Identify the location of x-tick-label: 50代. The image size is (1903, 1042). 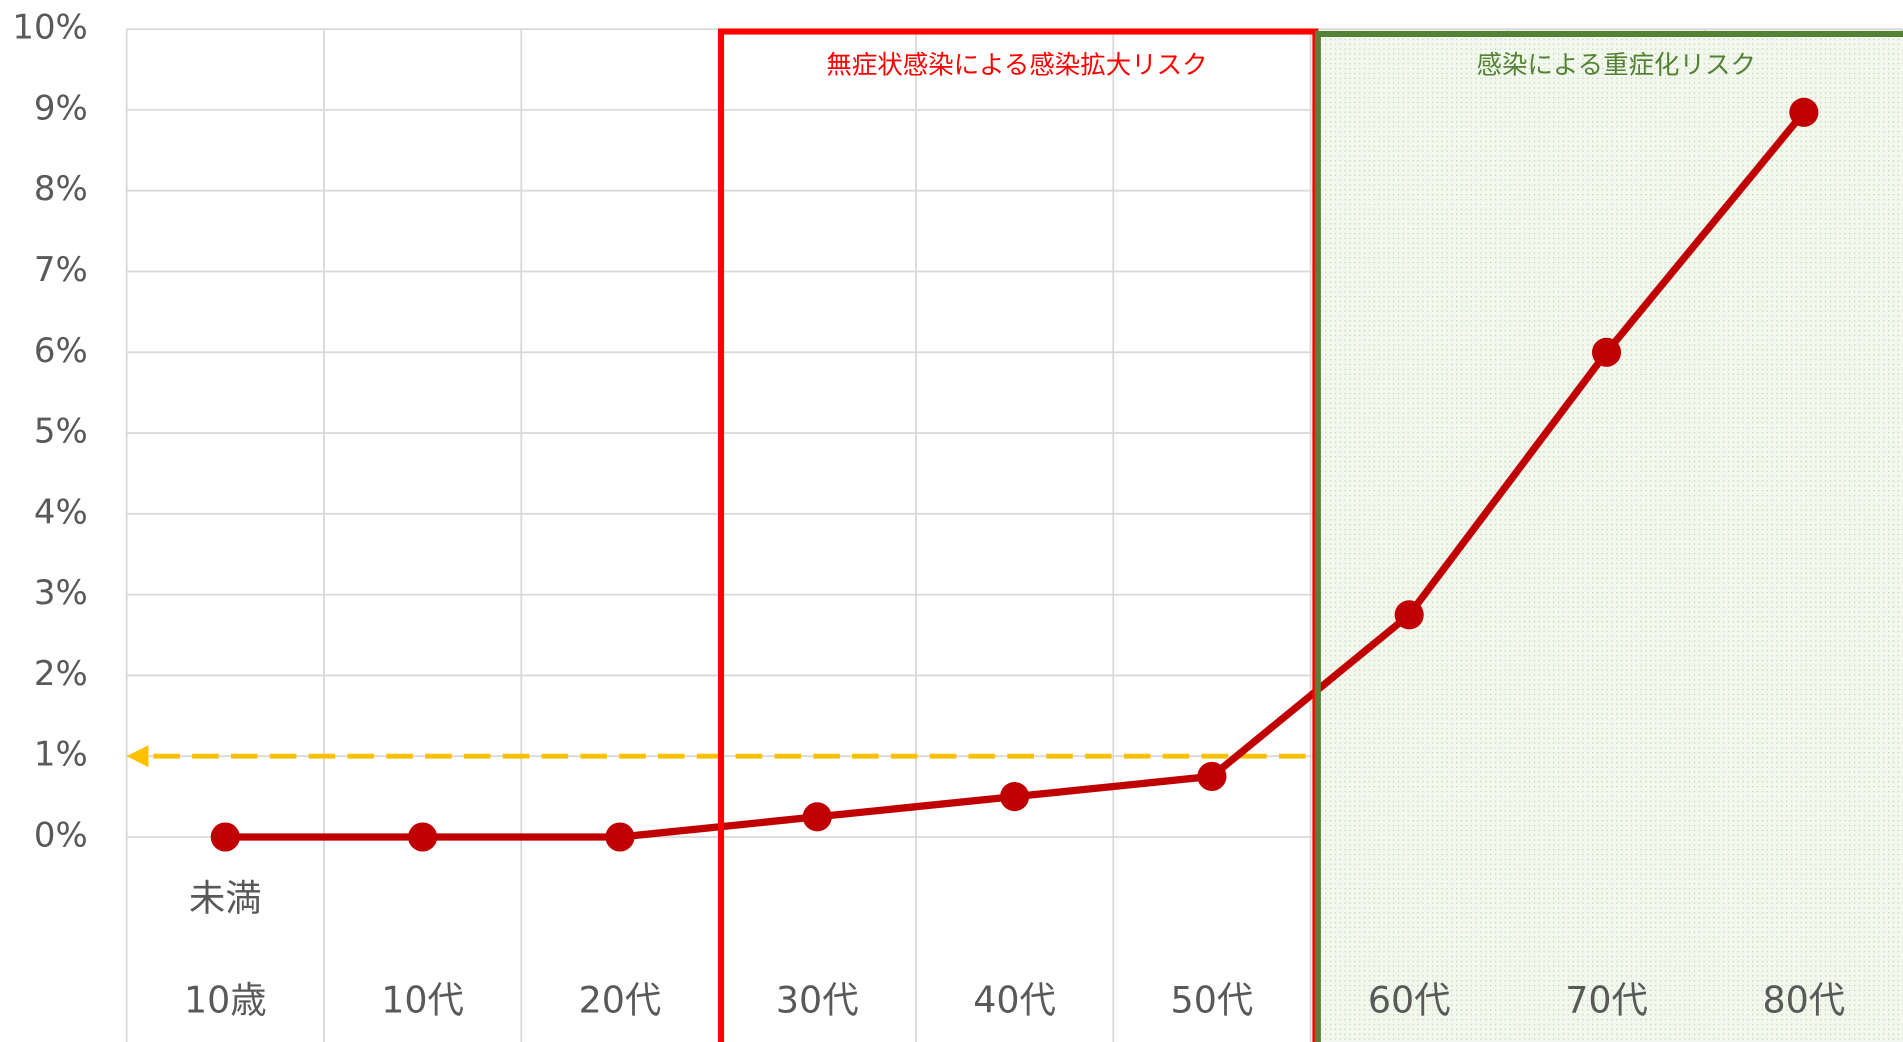
(1212, 999).